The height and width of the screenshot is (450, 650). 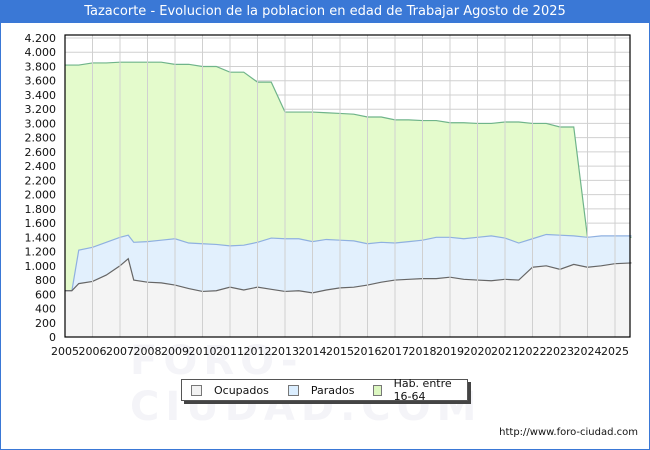 I want to click on chart-legend: Ocupados Parados Hab. entre 16-64, so click(x=324, y=390).